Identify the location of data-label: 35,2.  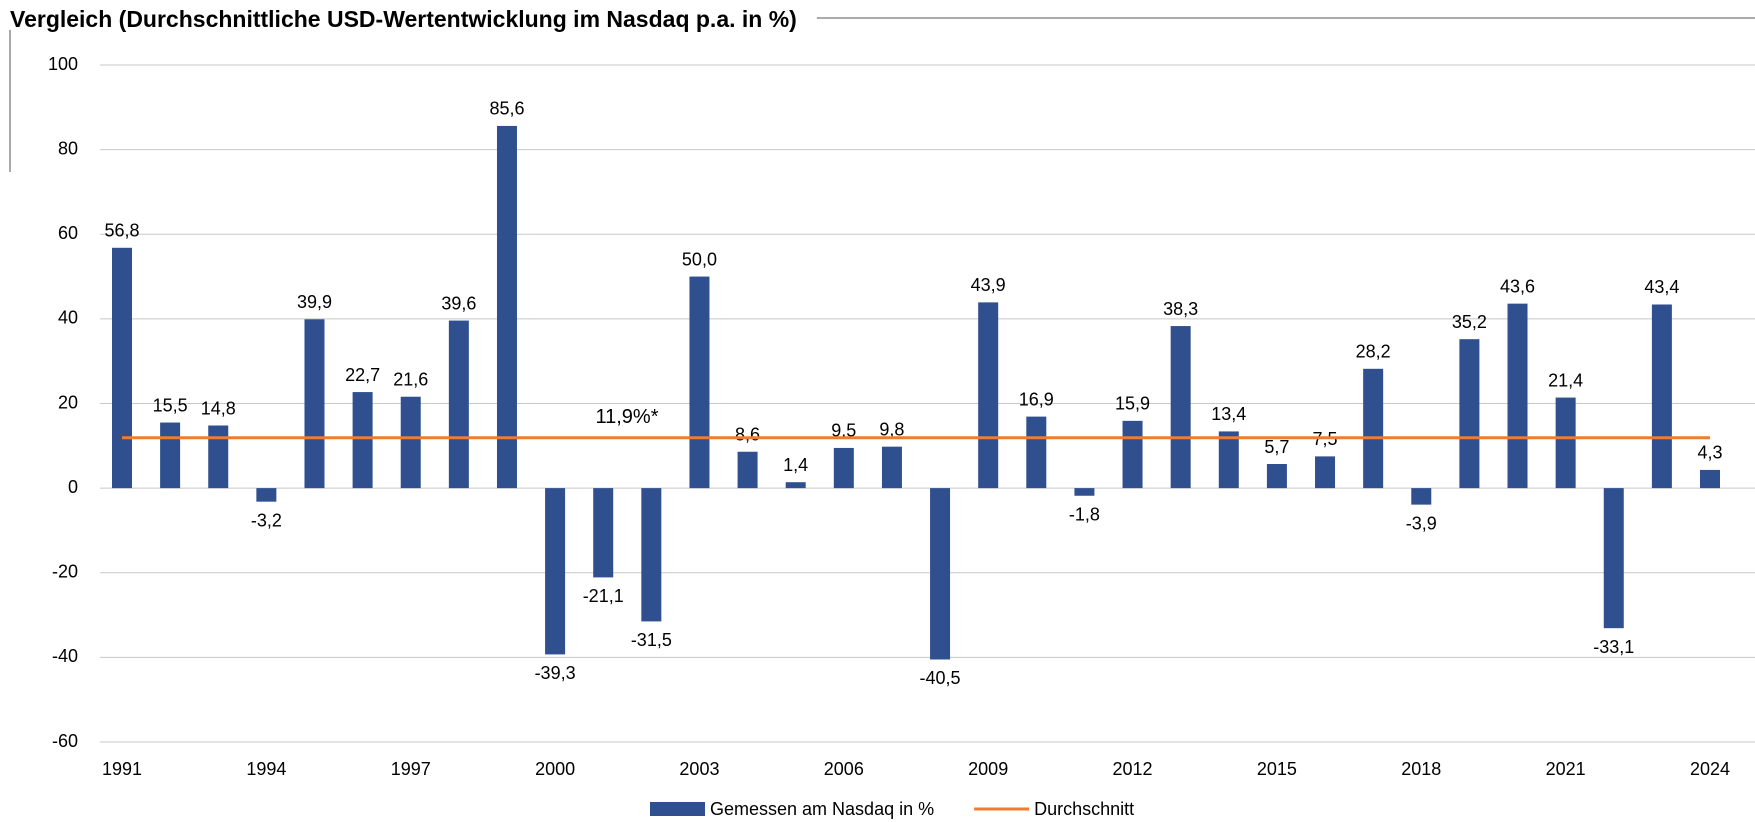
(1469, 322).